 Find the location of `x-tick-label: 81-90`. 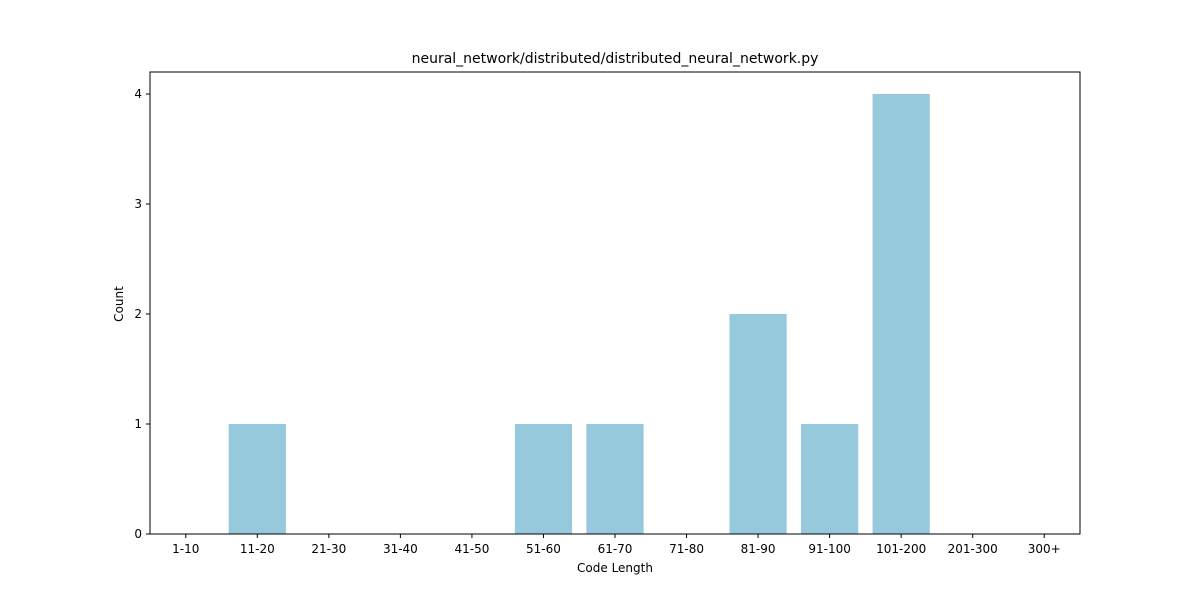

x-tick-label: 81-90 is located at coordinates (758, 549).